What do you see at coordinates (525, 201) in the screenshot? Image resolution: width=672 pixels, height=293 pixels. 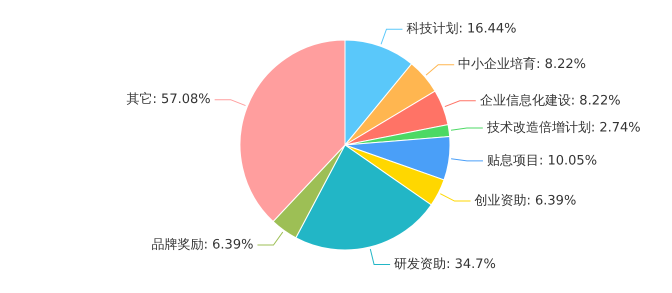 I see `slice-label: 创业资助: 6.39%` at bounding box center [525, 201].